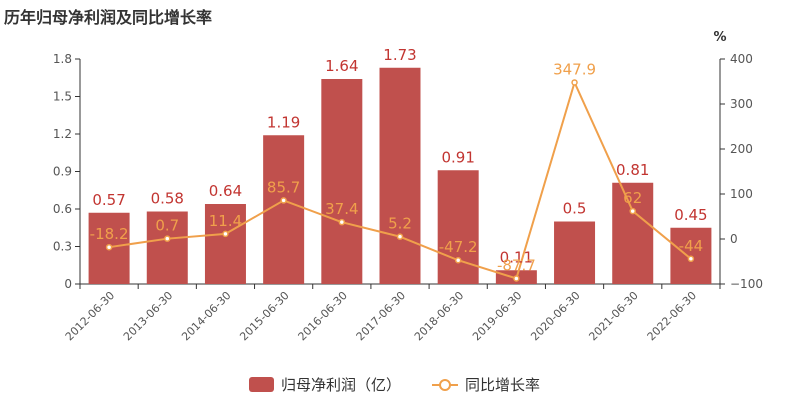  Describe the element at coordinates (225, 191) in the screenshot. I see `bar-data-label: 0.64` at that location.